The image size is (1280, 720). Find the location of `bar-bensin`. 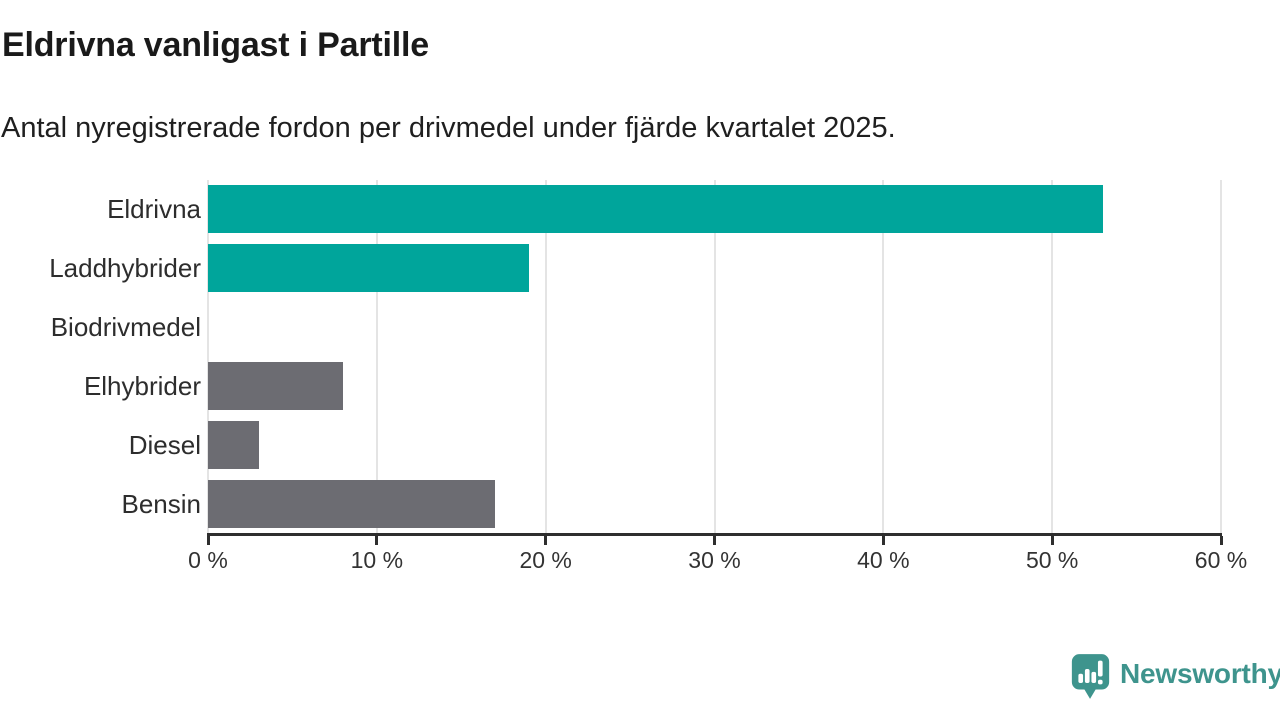

bar-bensin is located at coordinates (352, 503).